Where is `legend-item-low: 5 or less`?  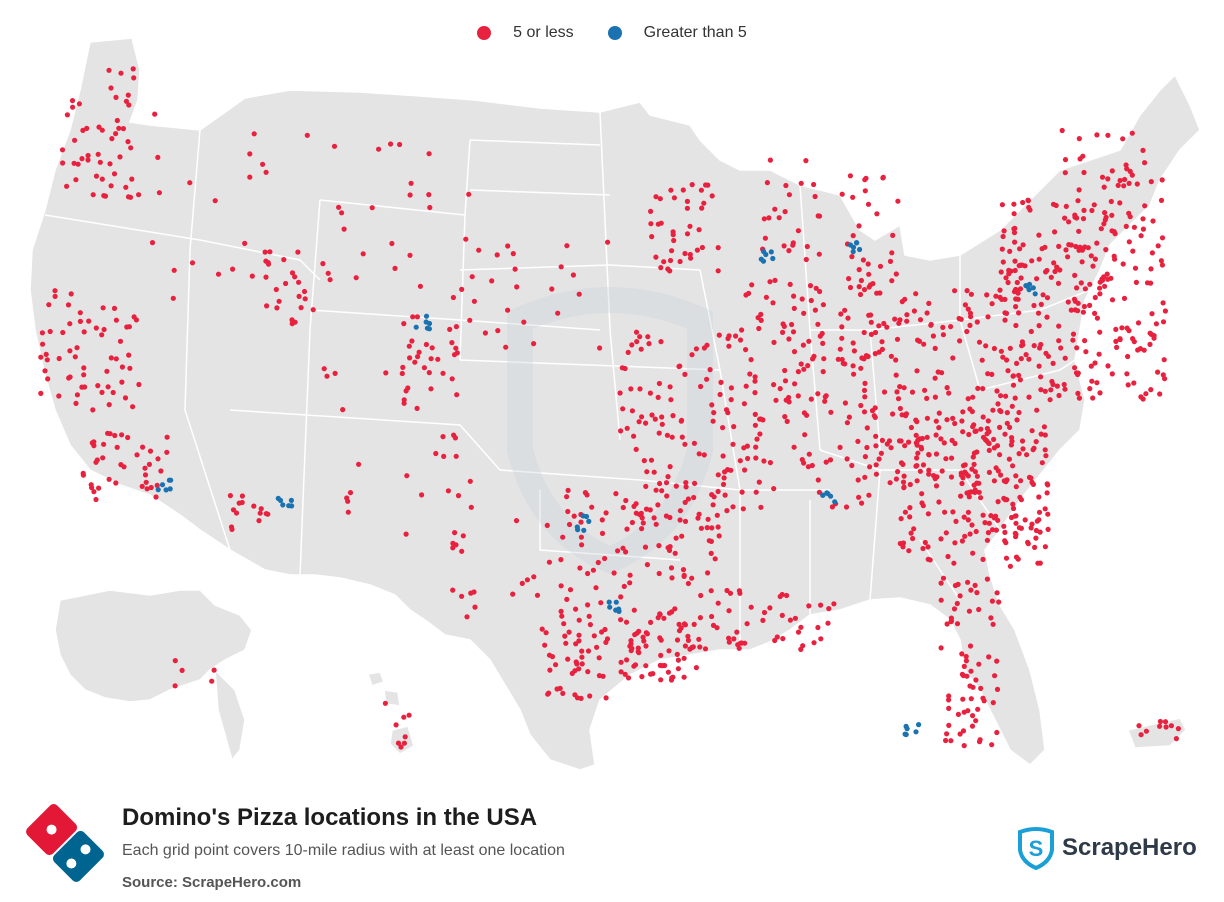 legend-item-low: 5 or less is located at coordinates (525, 33).